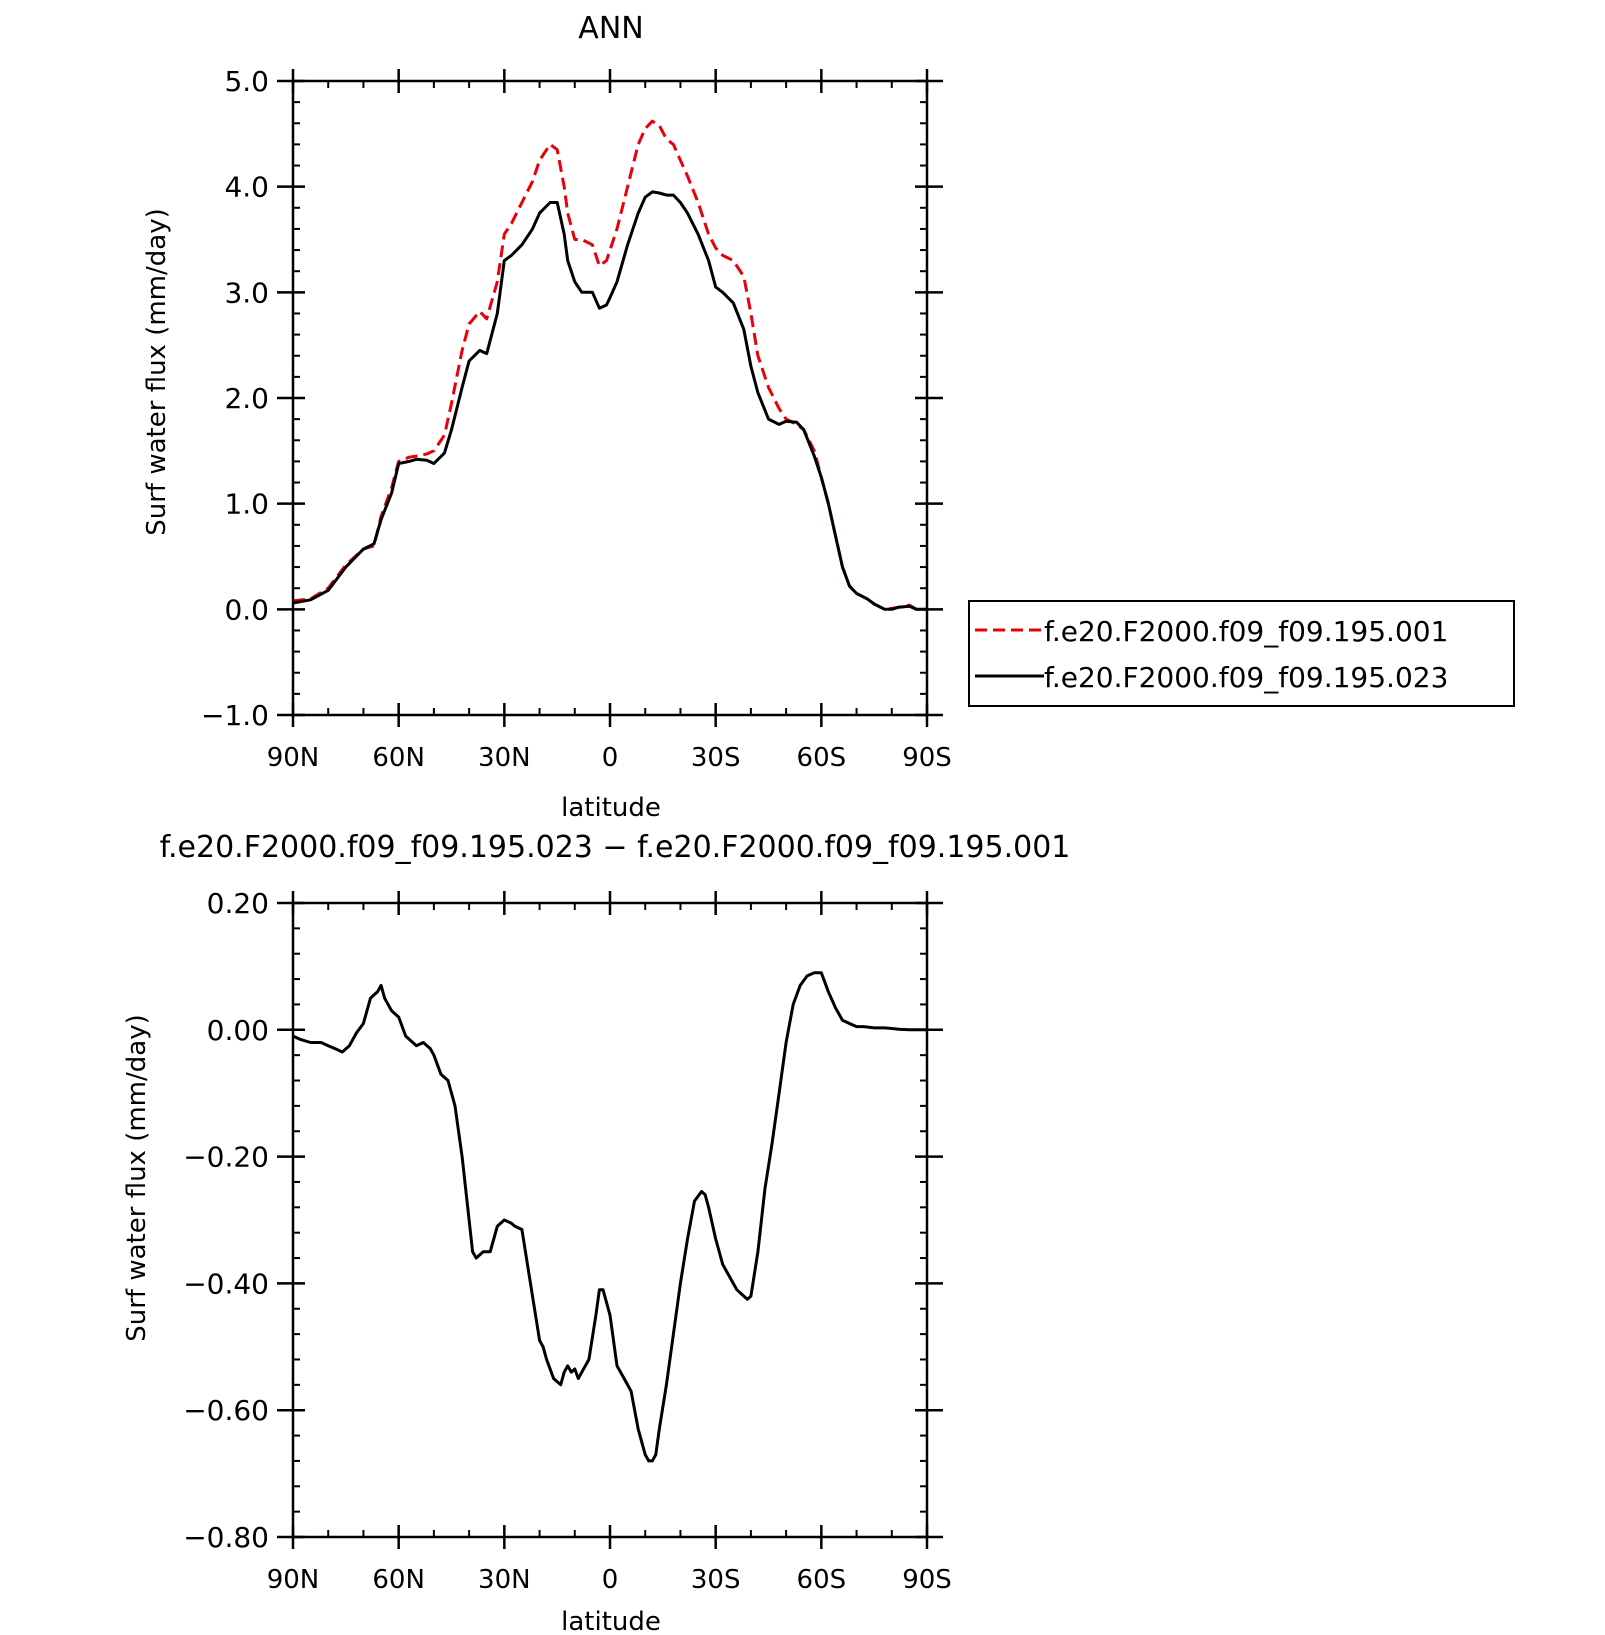  I want to click on bottom-y-tick-label: −0.60, so click(226, 1410).